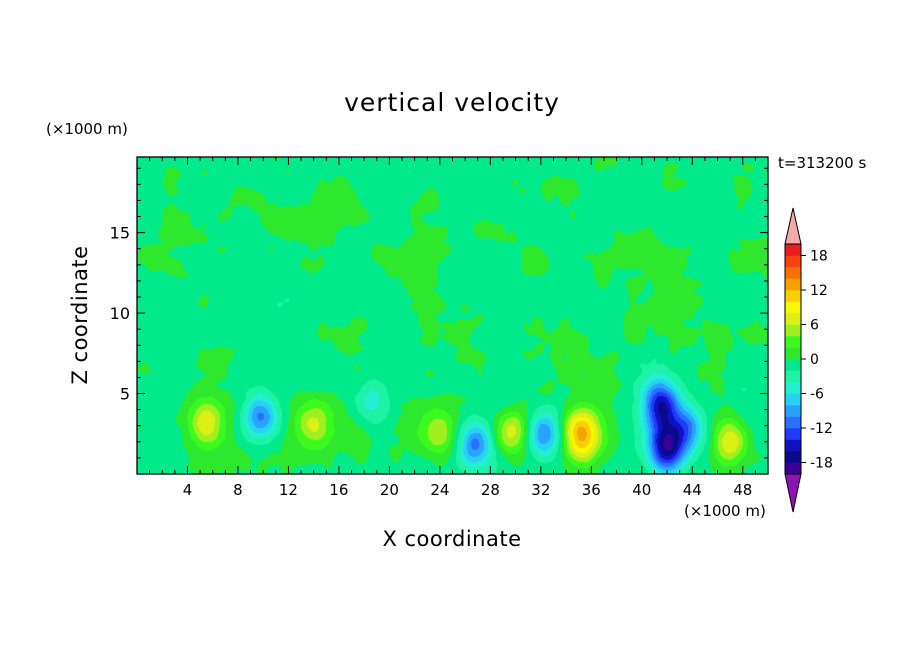 This screenshot has width=904, height=654. What do you see at coordinates (540, 490) in the screenshot?
I see `x-tick-label: 32` at bounding box center [540, 490].